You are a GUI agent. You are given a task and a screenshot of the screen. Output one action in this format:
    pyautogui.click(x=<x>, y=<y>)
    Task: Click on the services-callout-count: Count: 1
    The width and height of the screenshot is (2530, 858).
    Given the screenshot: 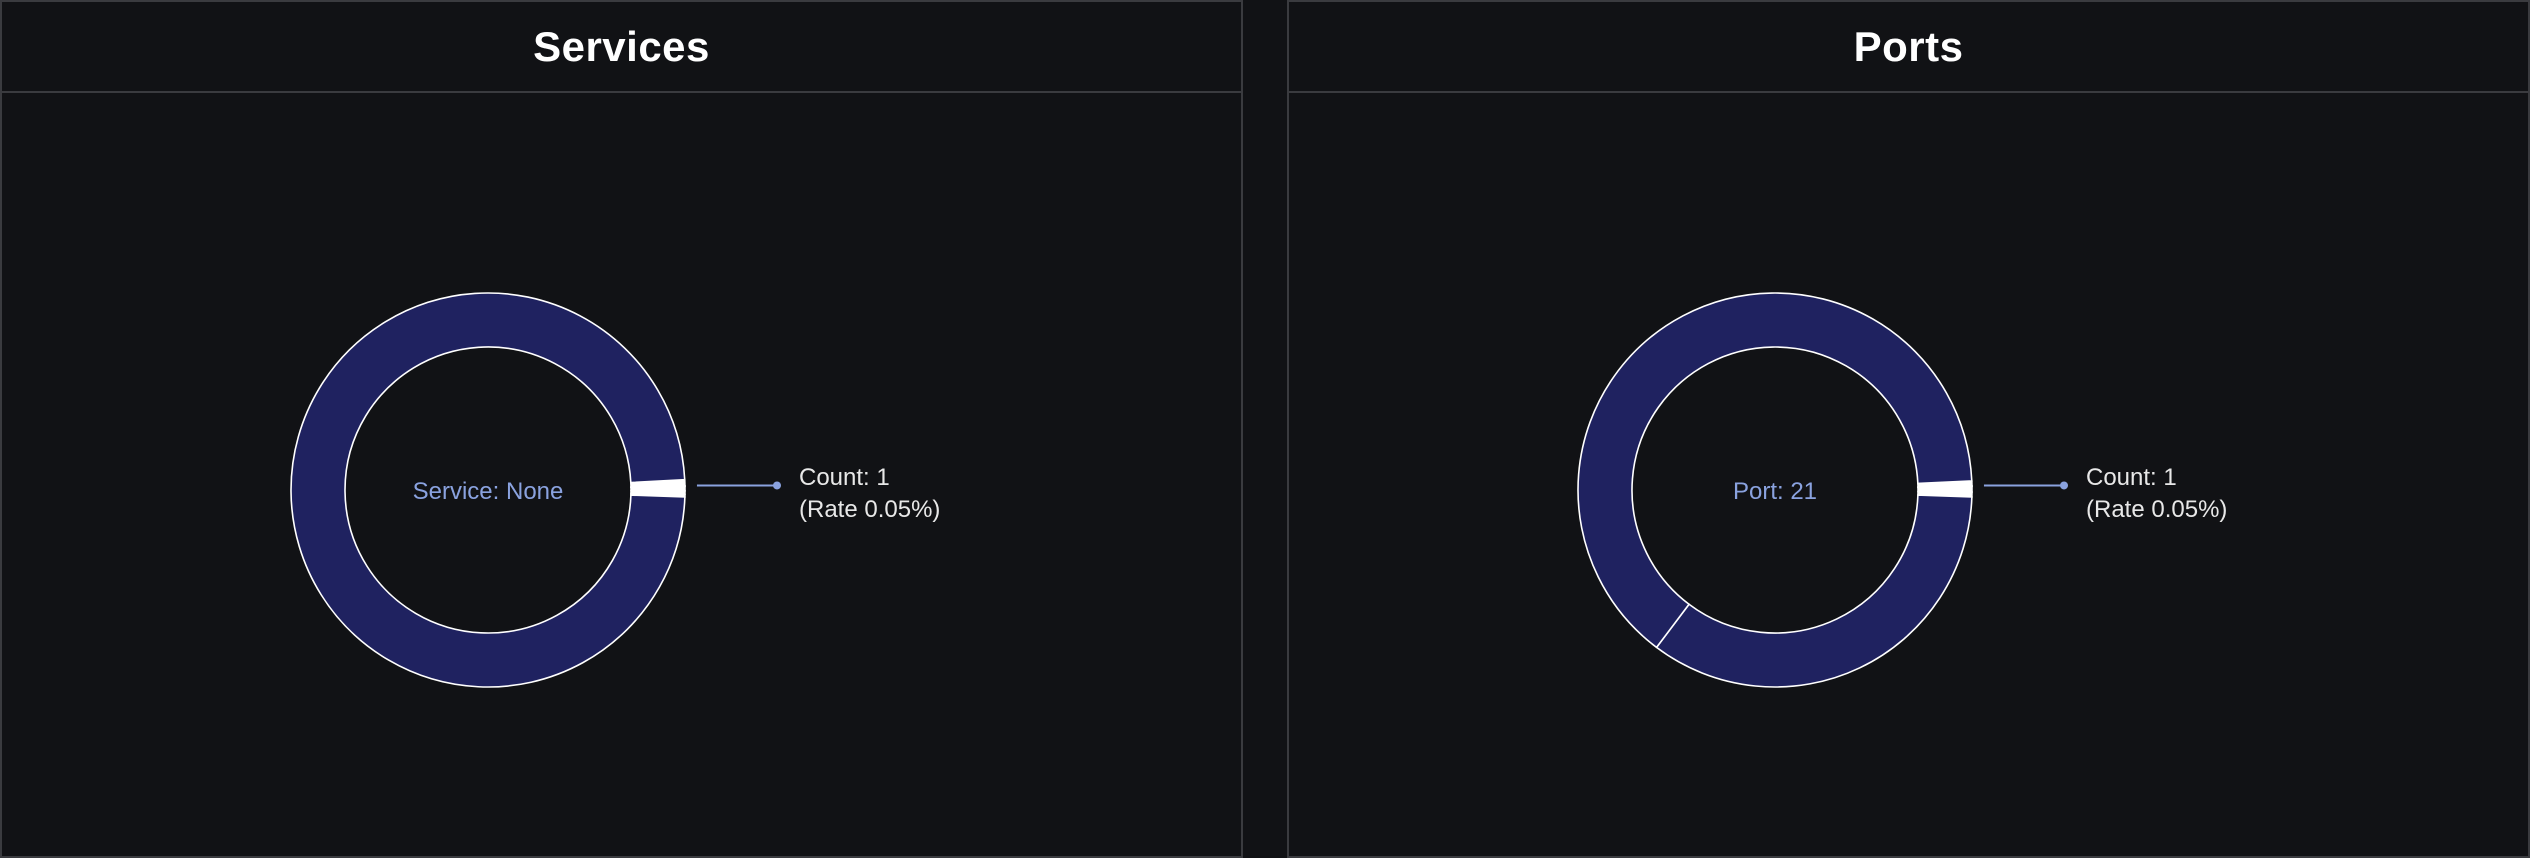 What is the action you would take?
    pyautogui.click(x=844, y=477)
    